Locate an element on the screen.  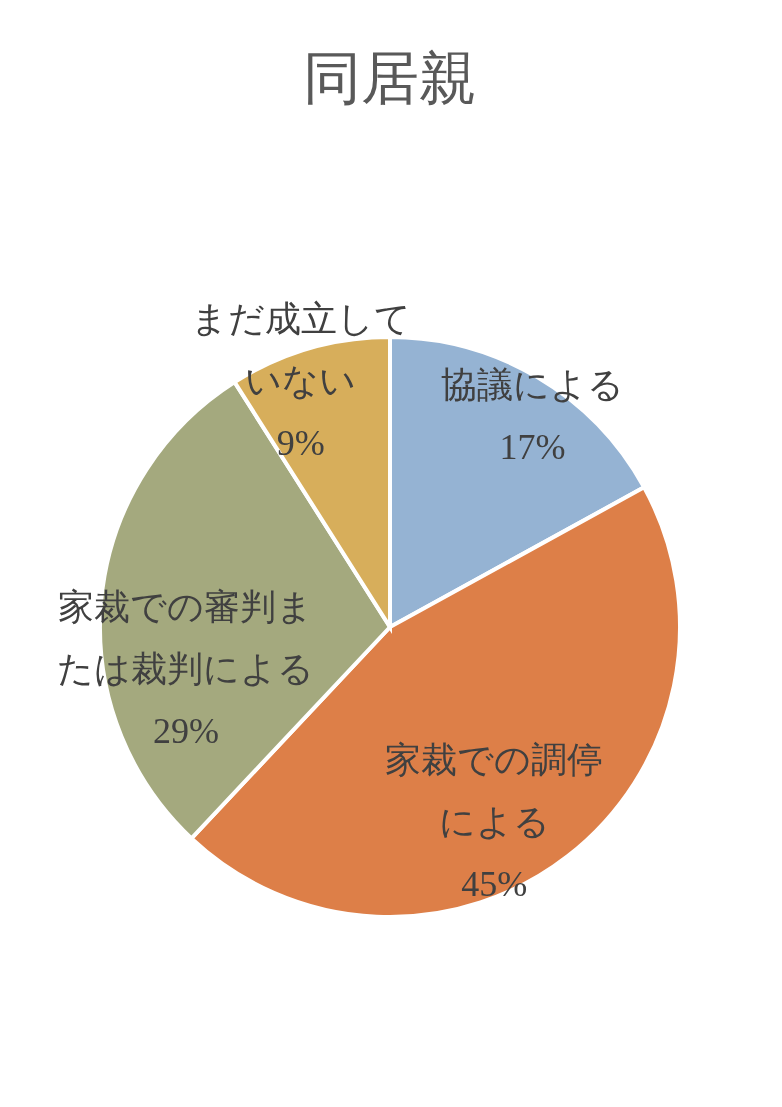
data-label: 17% is located at coordinates (532, 446).